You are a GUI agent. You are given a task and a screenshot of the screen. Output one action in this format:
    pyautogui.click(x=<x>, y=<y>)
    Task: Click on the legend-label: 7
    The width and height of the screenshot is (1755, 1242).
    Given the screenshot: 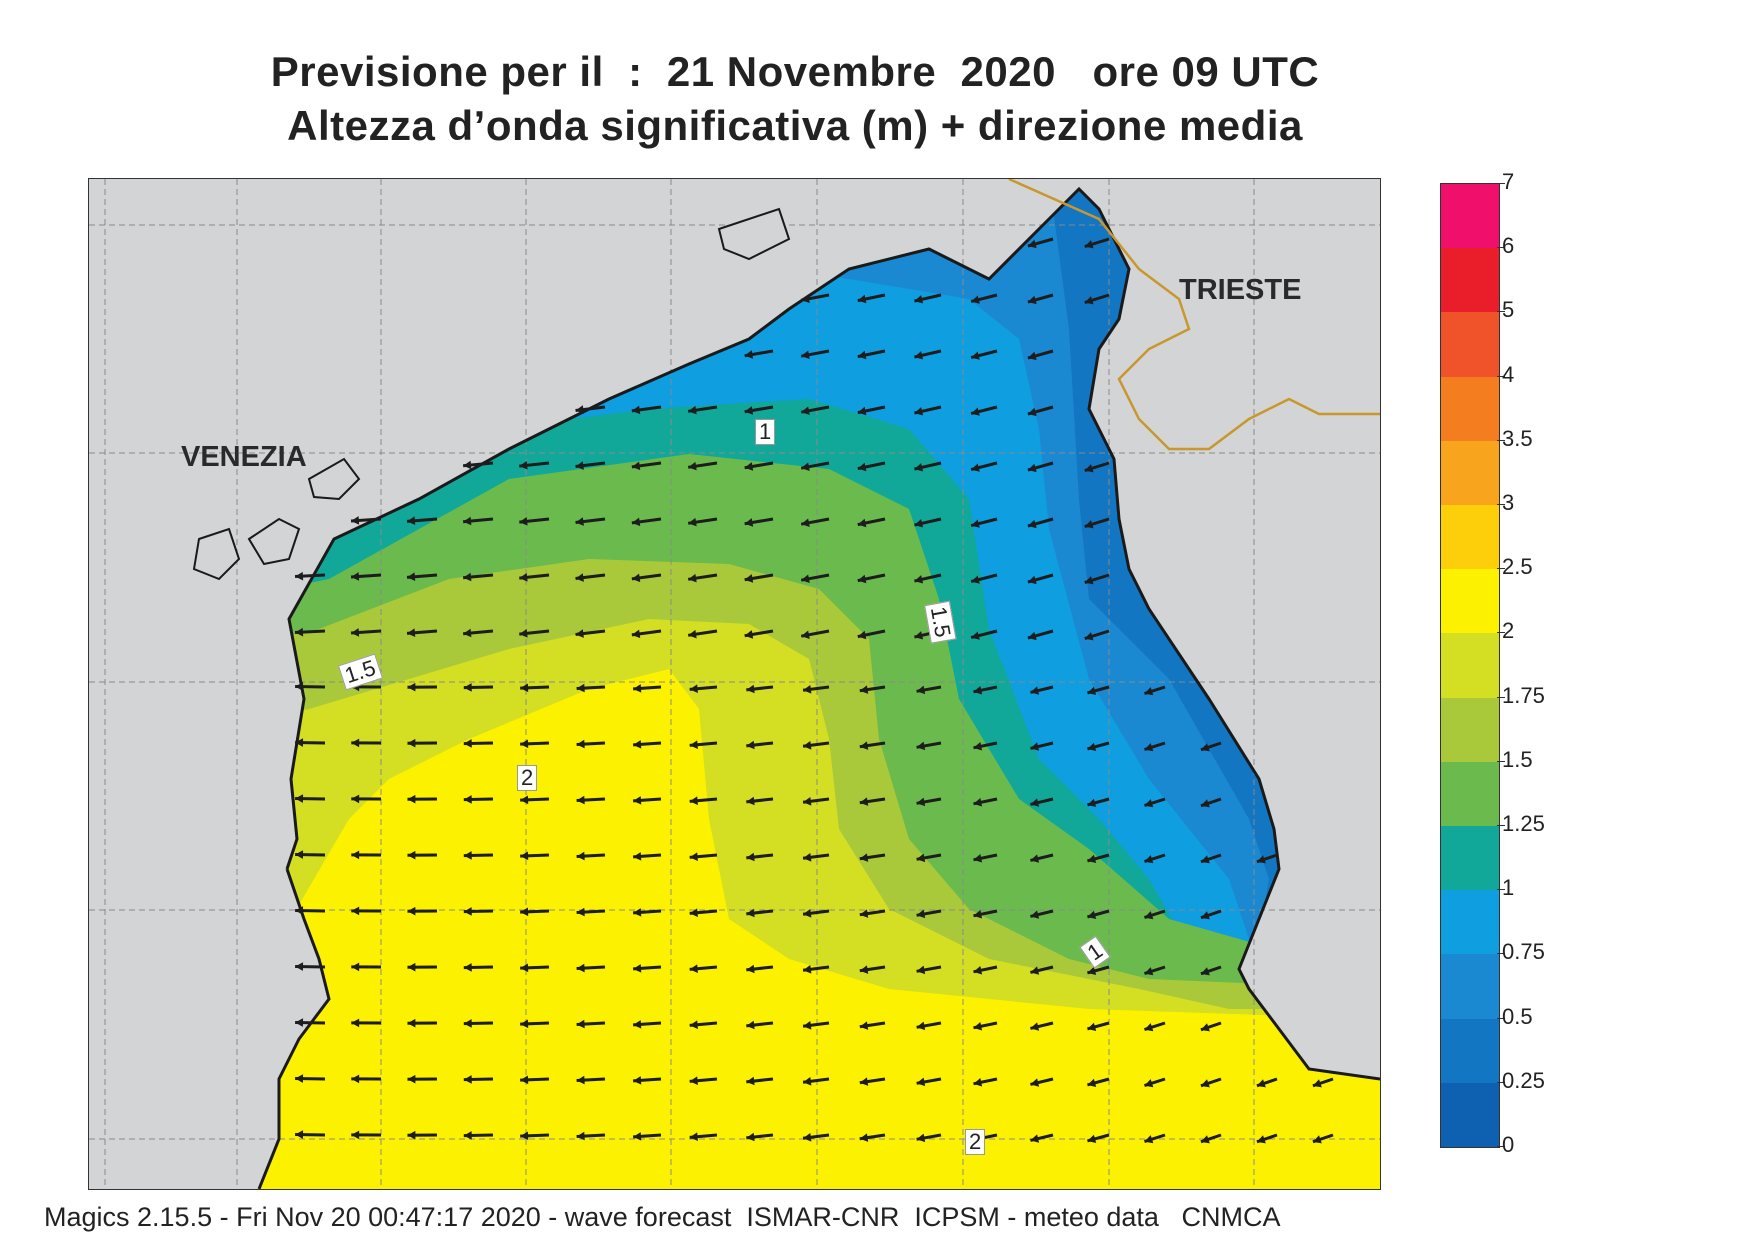 What is the action you would take?
    pyautogui.click(x=1508, y=181)
    